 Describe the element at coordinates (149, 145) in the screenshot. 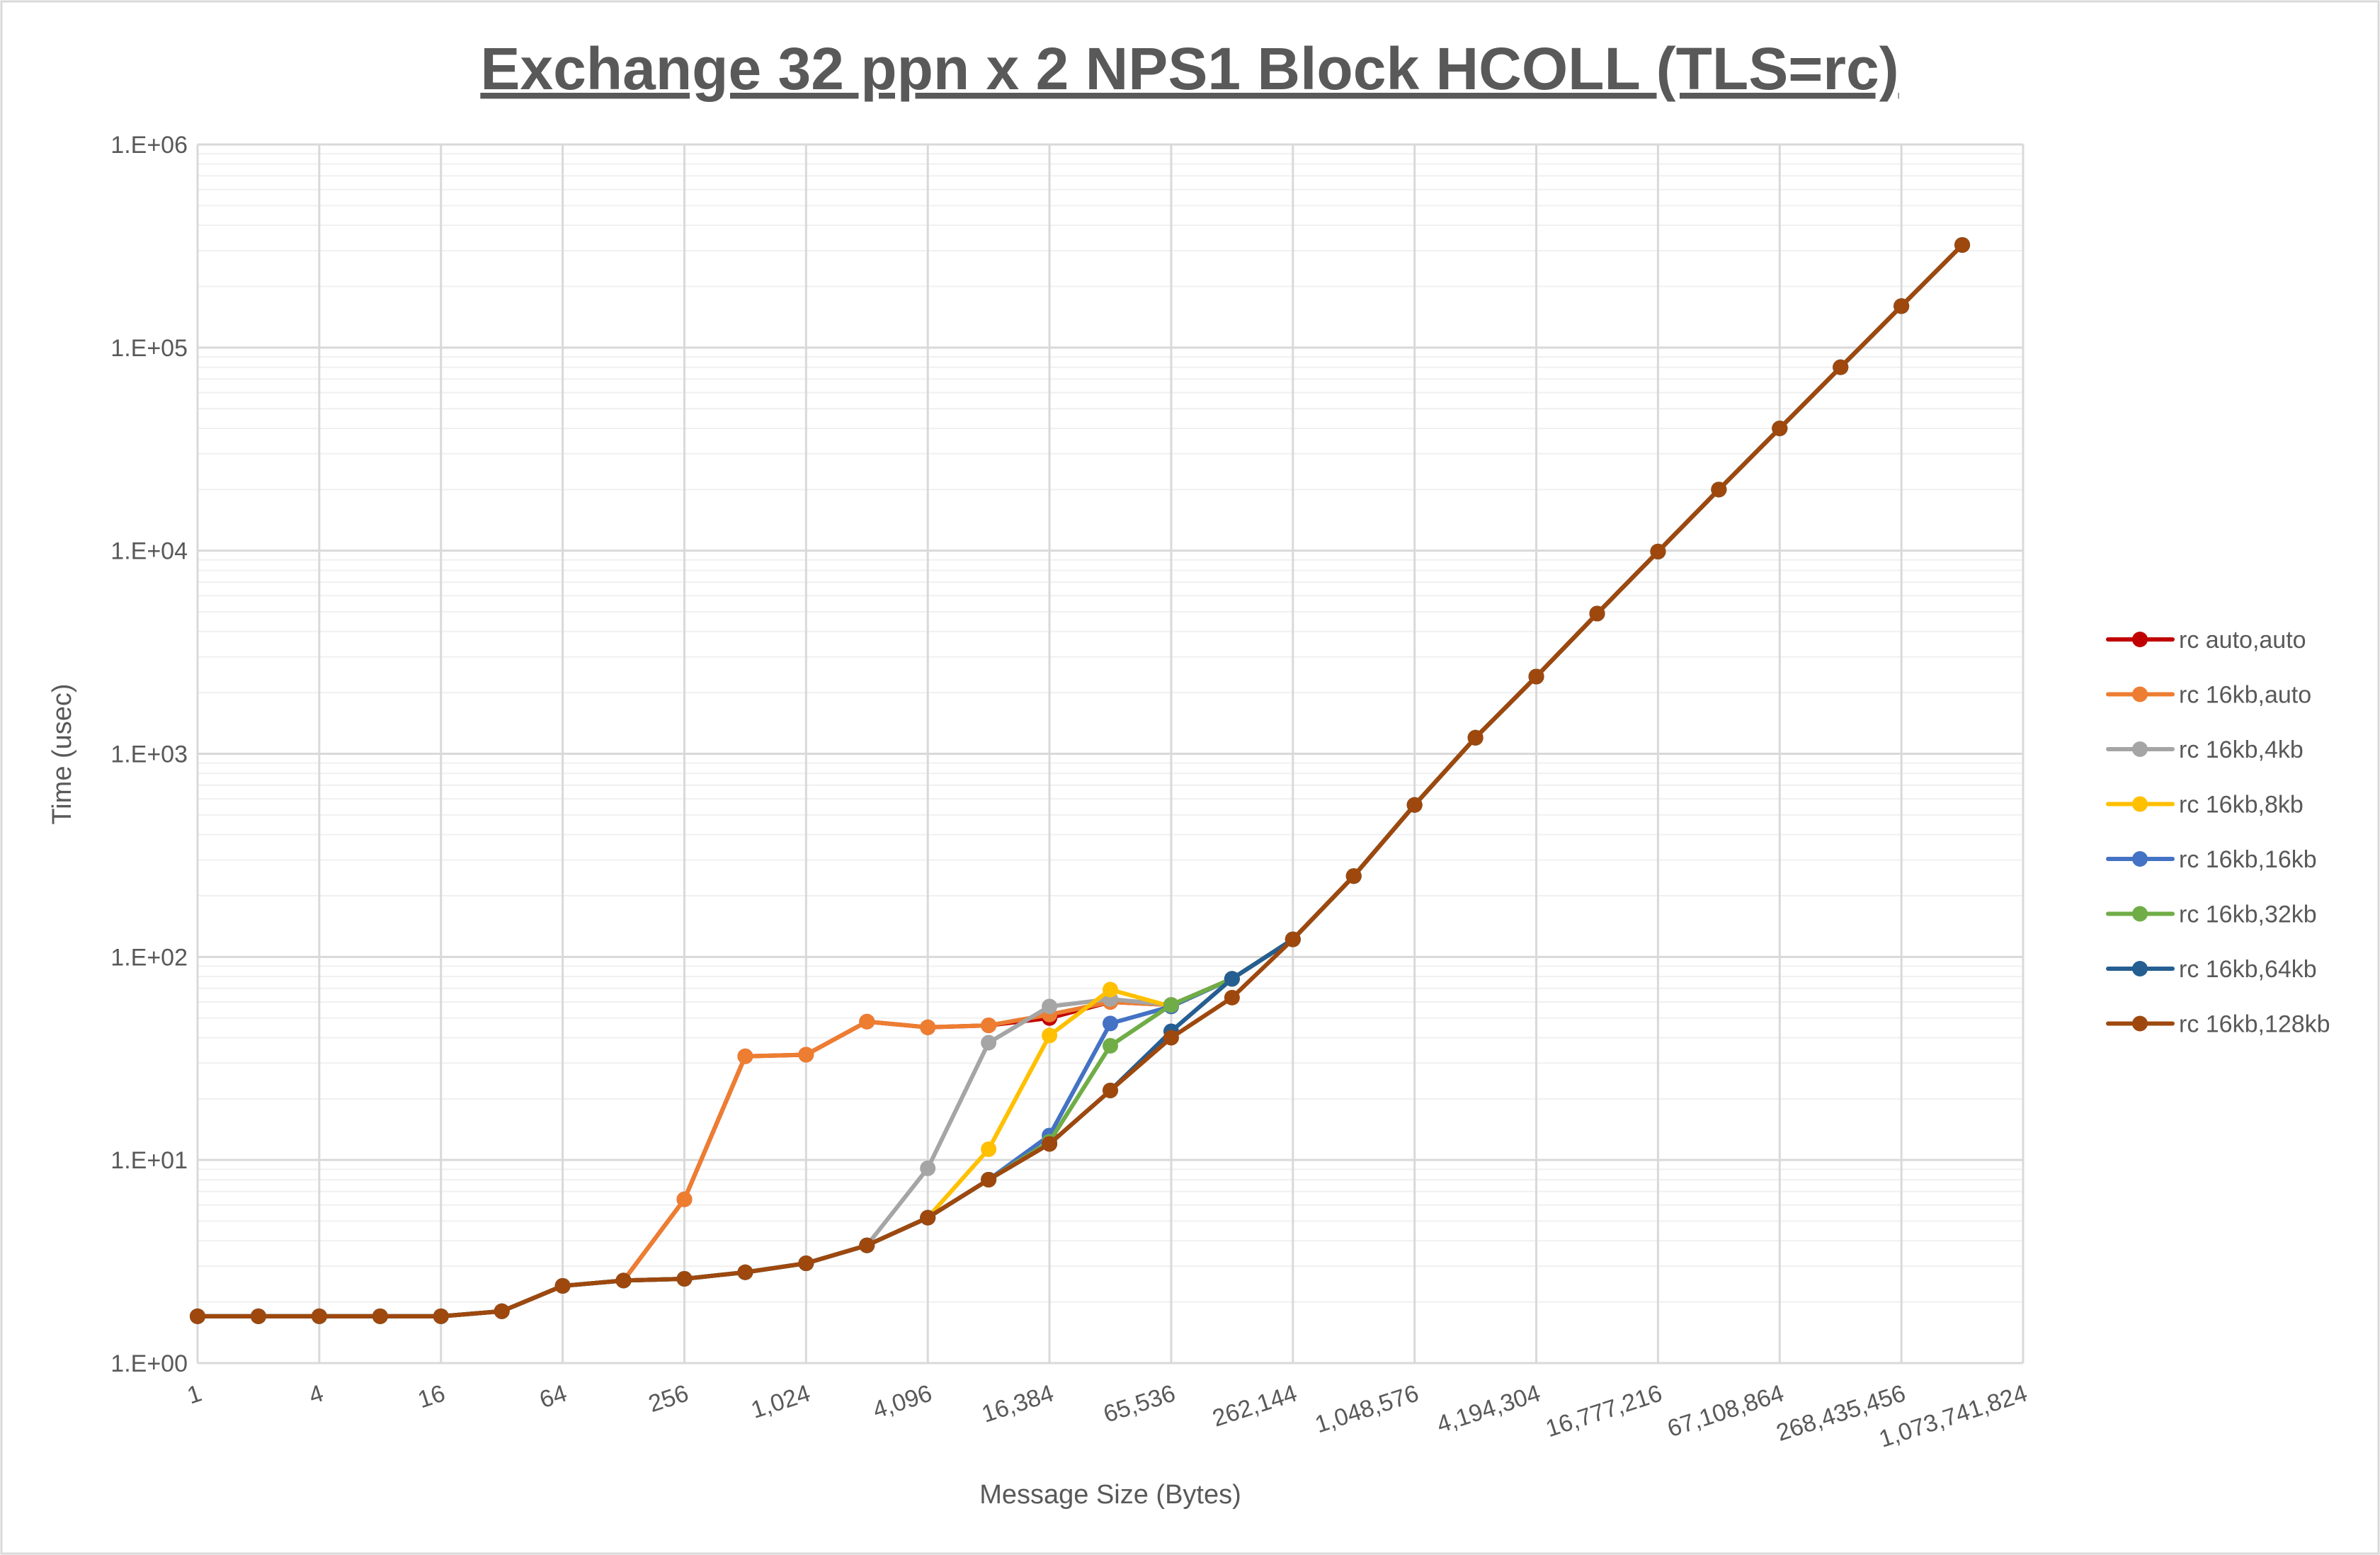

I see `y-tick-label: 1.E+06` at that location.